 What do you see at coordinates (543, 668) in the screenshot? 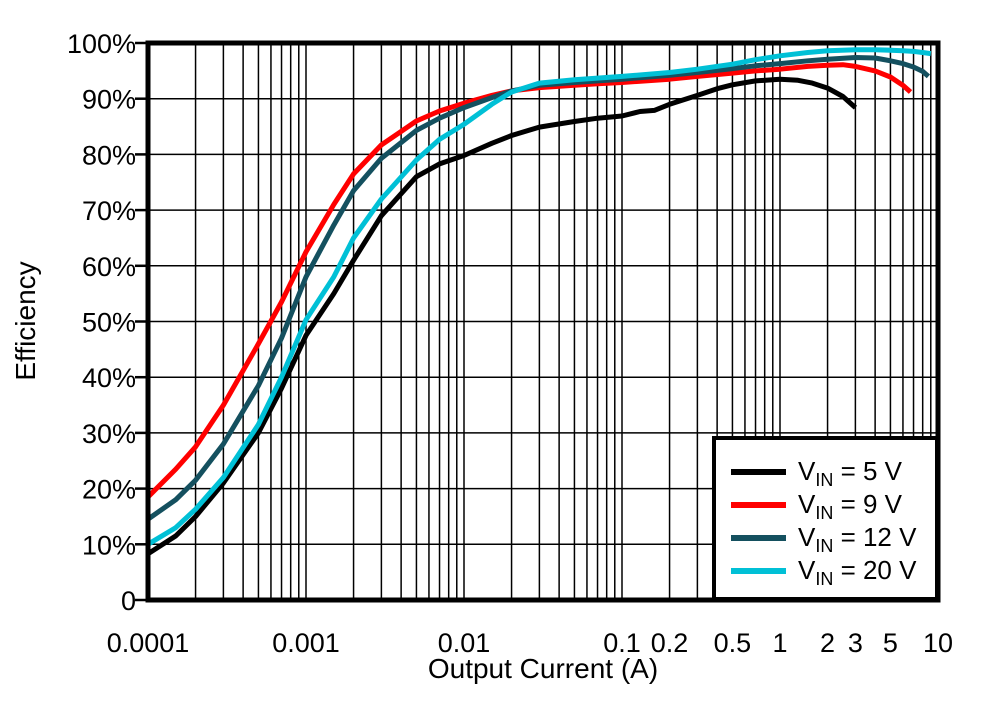
I see `x-axis-title: Output Current (A)` at bounding box center [543, 668].